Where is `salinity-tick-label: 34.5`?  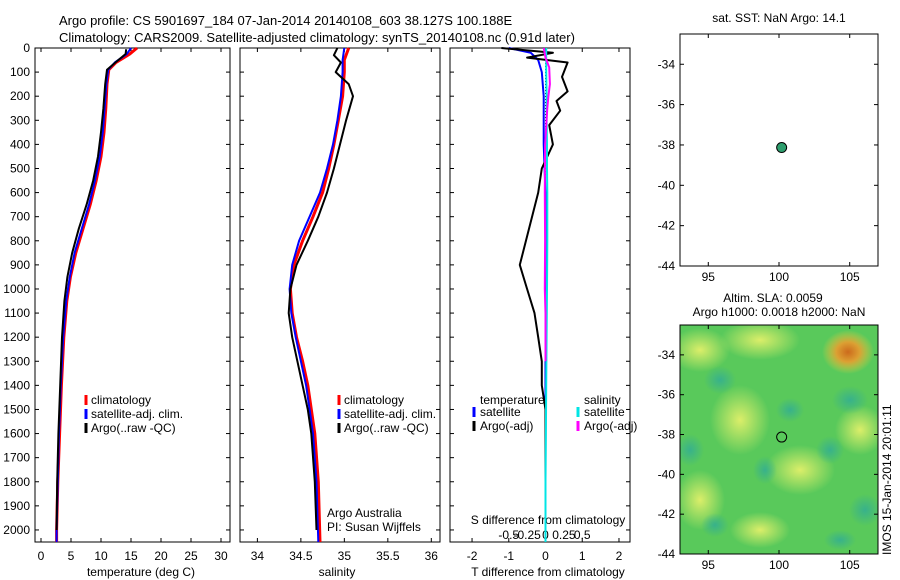 salinity-tick-label: 34.5 is located at coordinates (301, 556).